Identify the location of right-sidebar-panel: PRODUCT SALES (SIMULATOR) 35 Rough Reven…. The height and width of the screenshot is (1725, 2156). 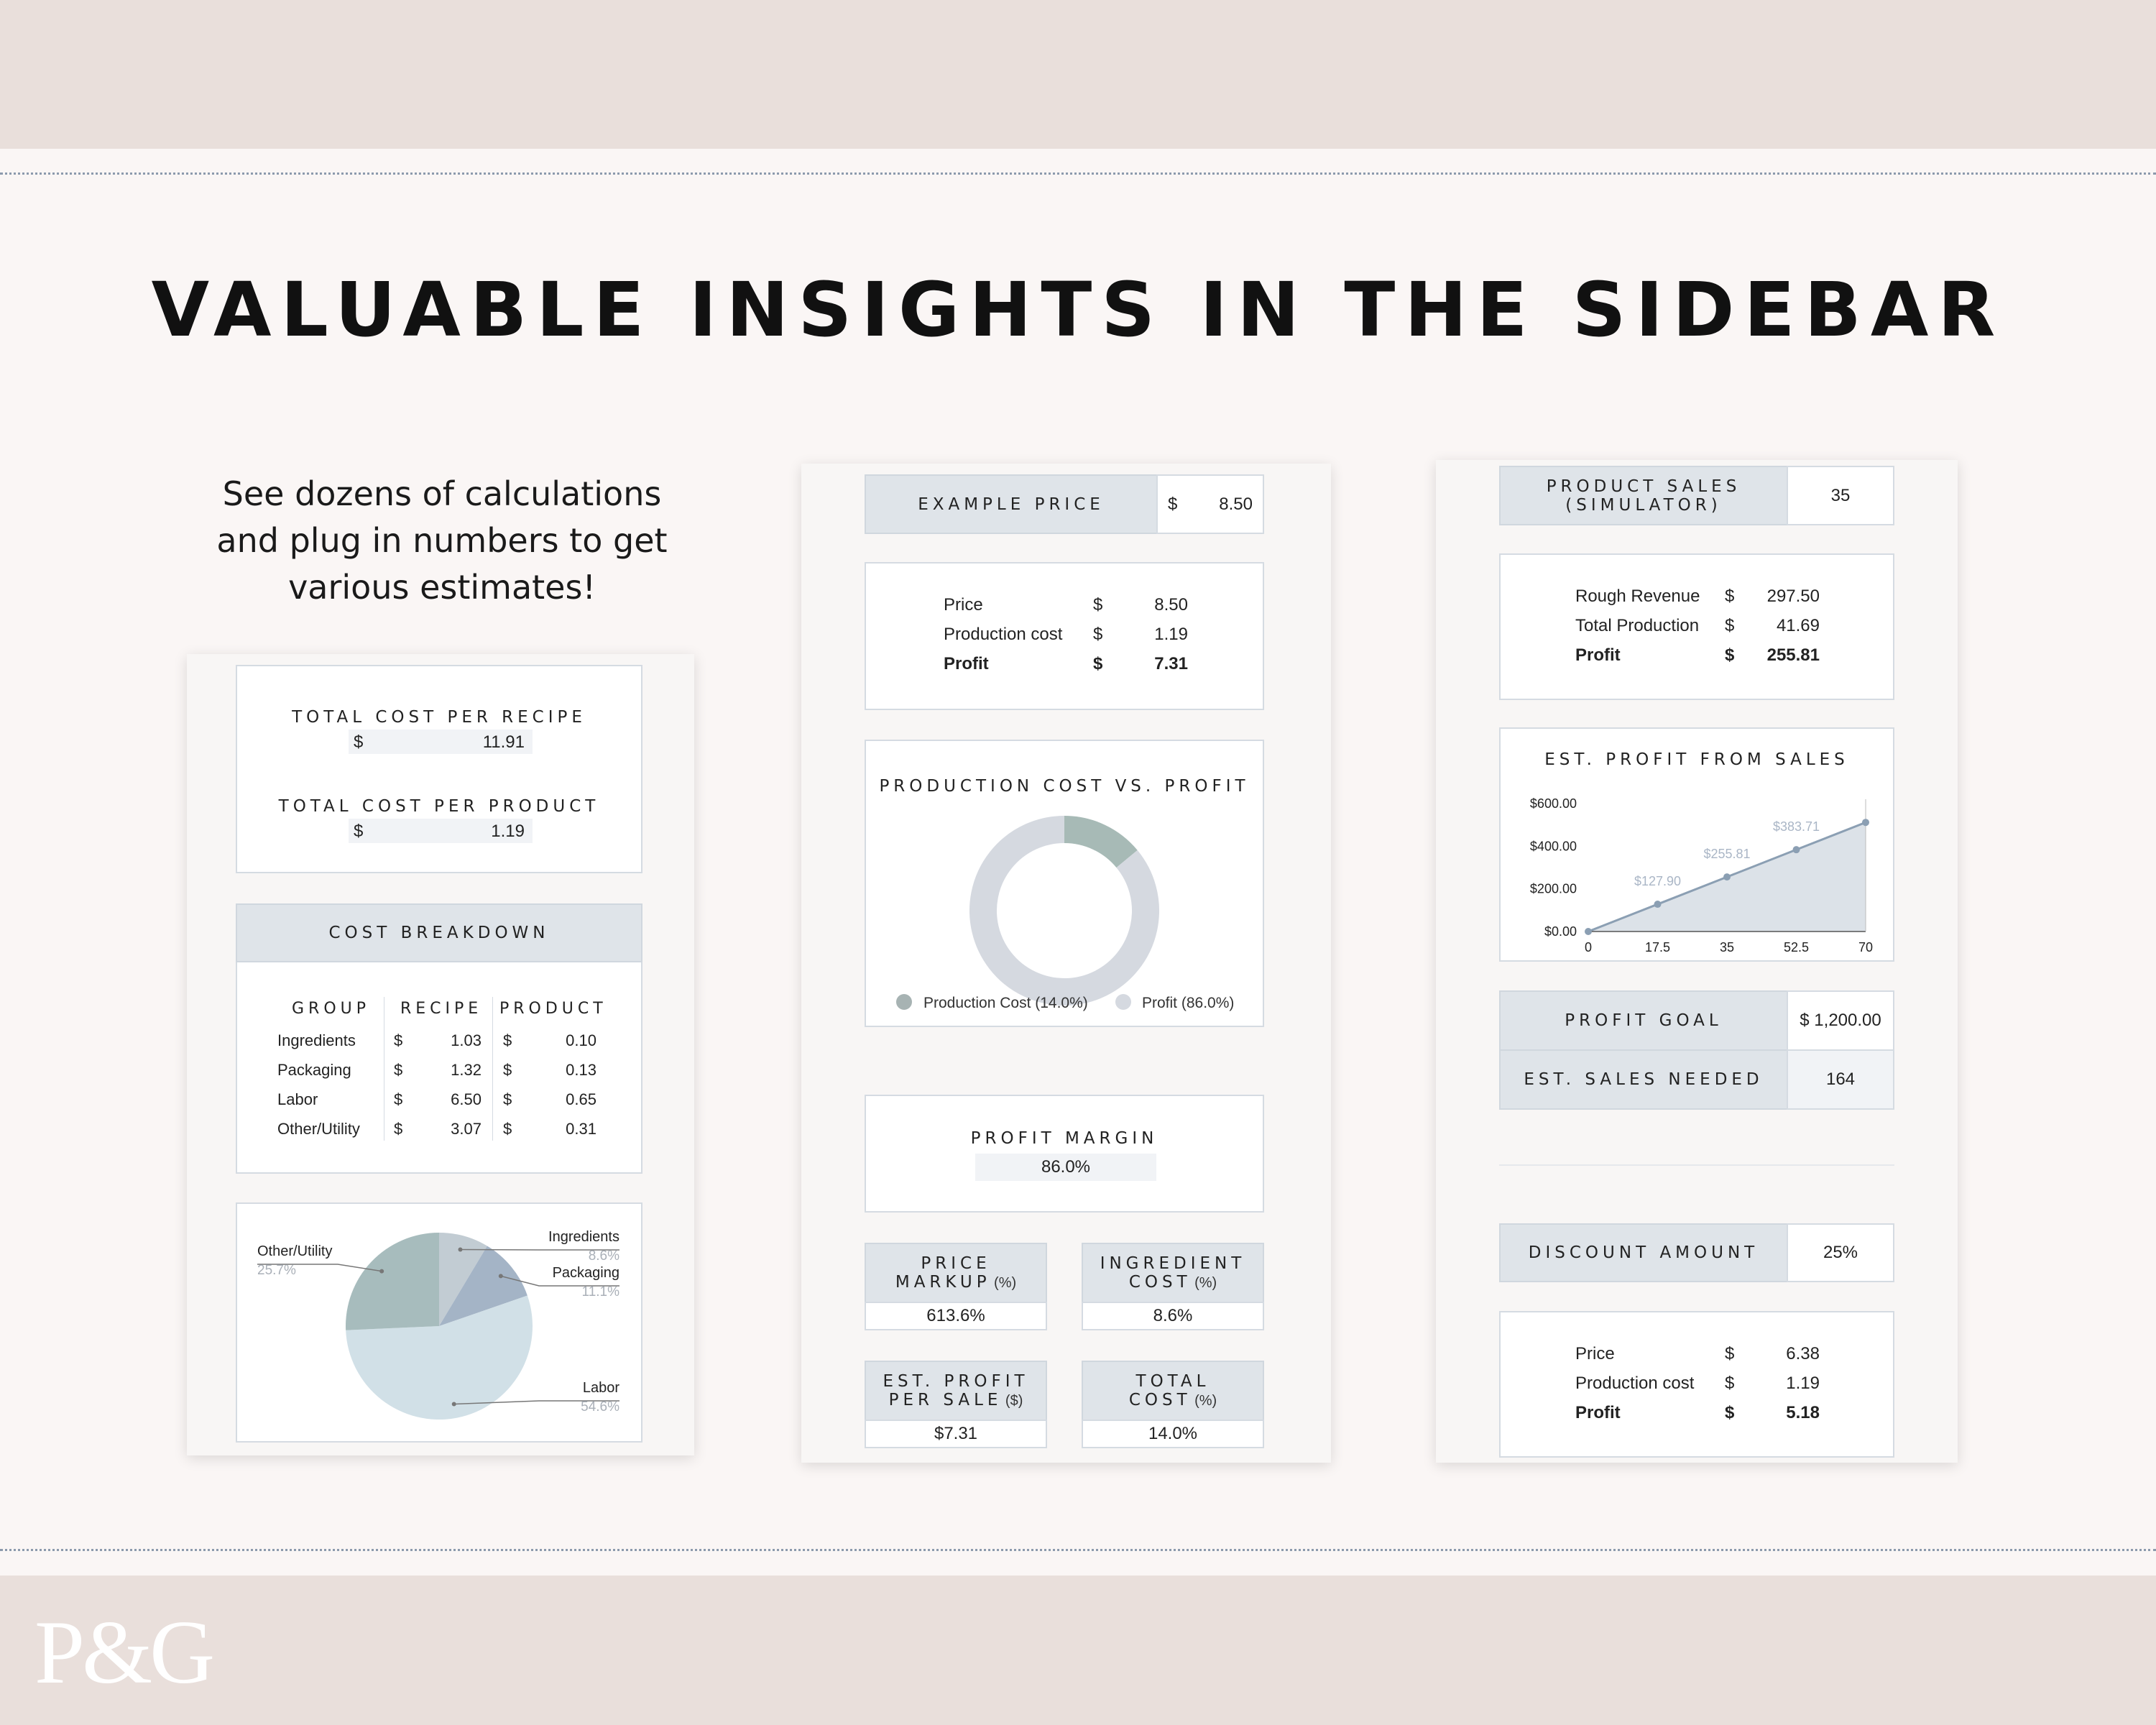
(1697, 961).